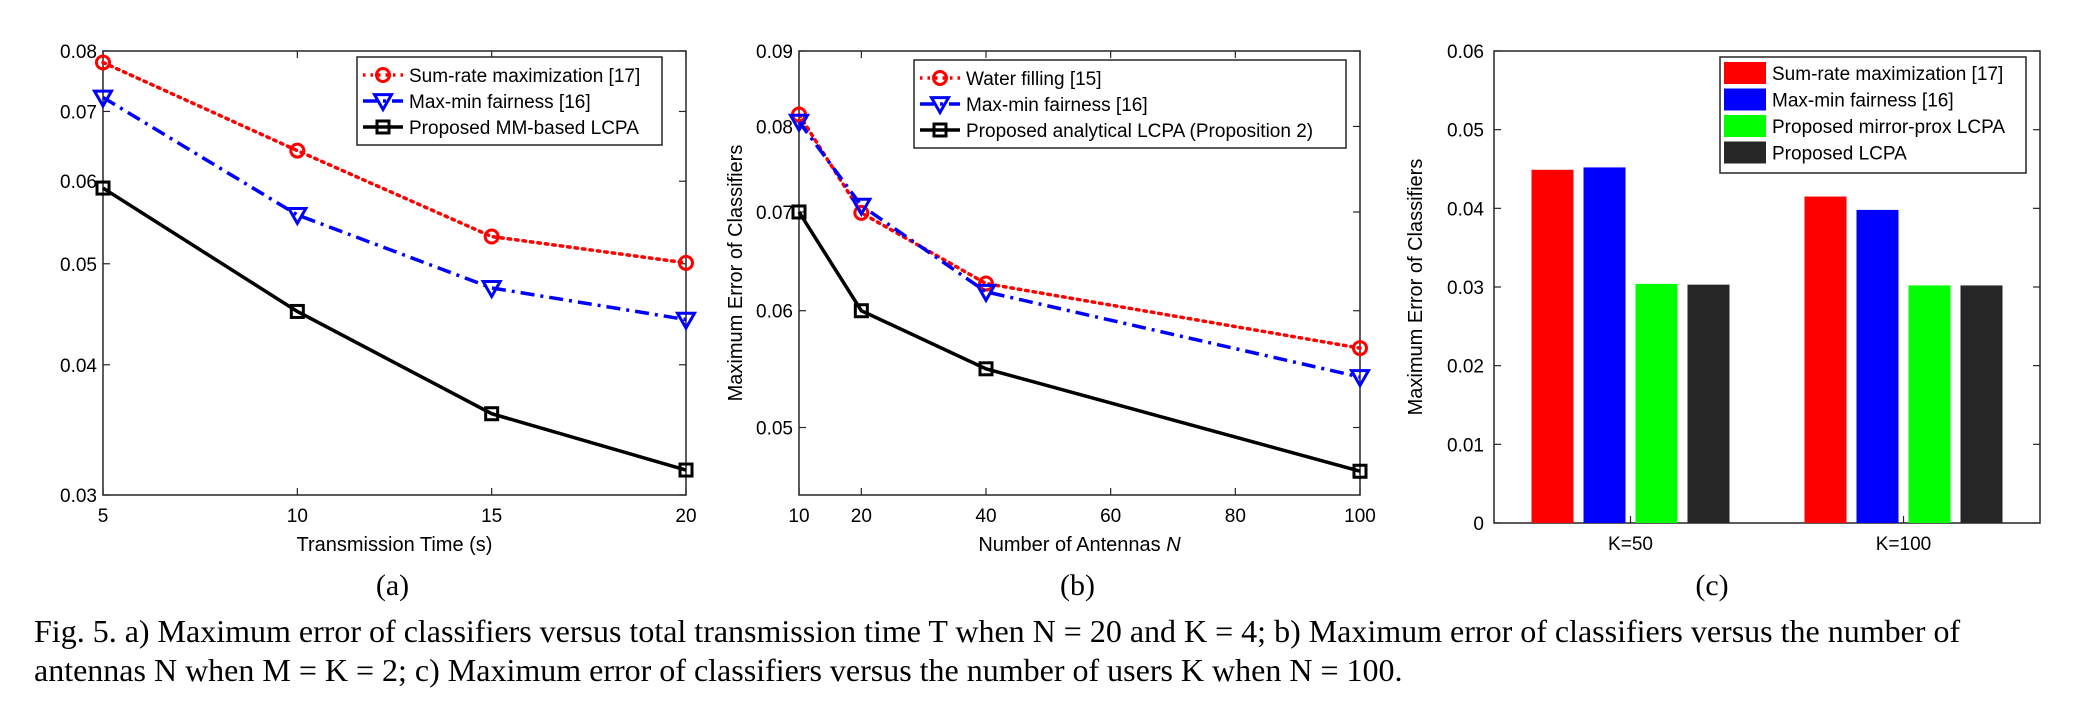 The width and height of the screenshot is (2092, 717). I want to click on panel-a-xtick-label: 15, so click(491, 516).